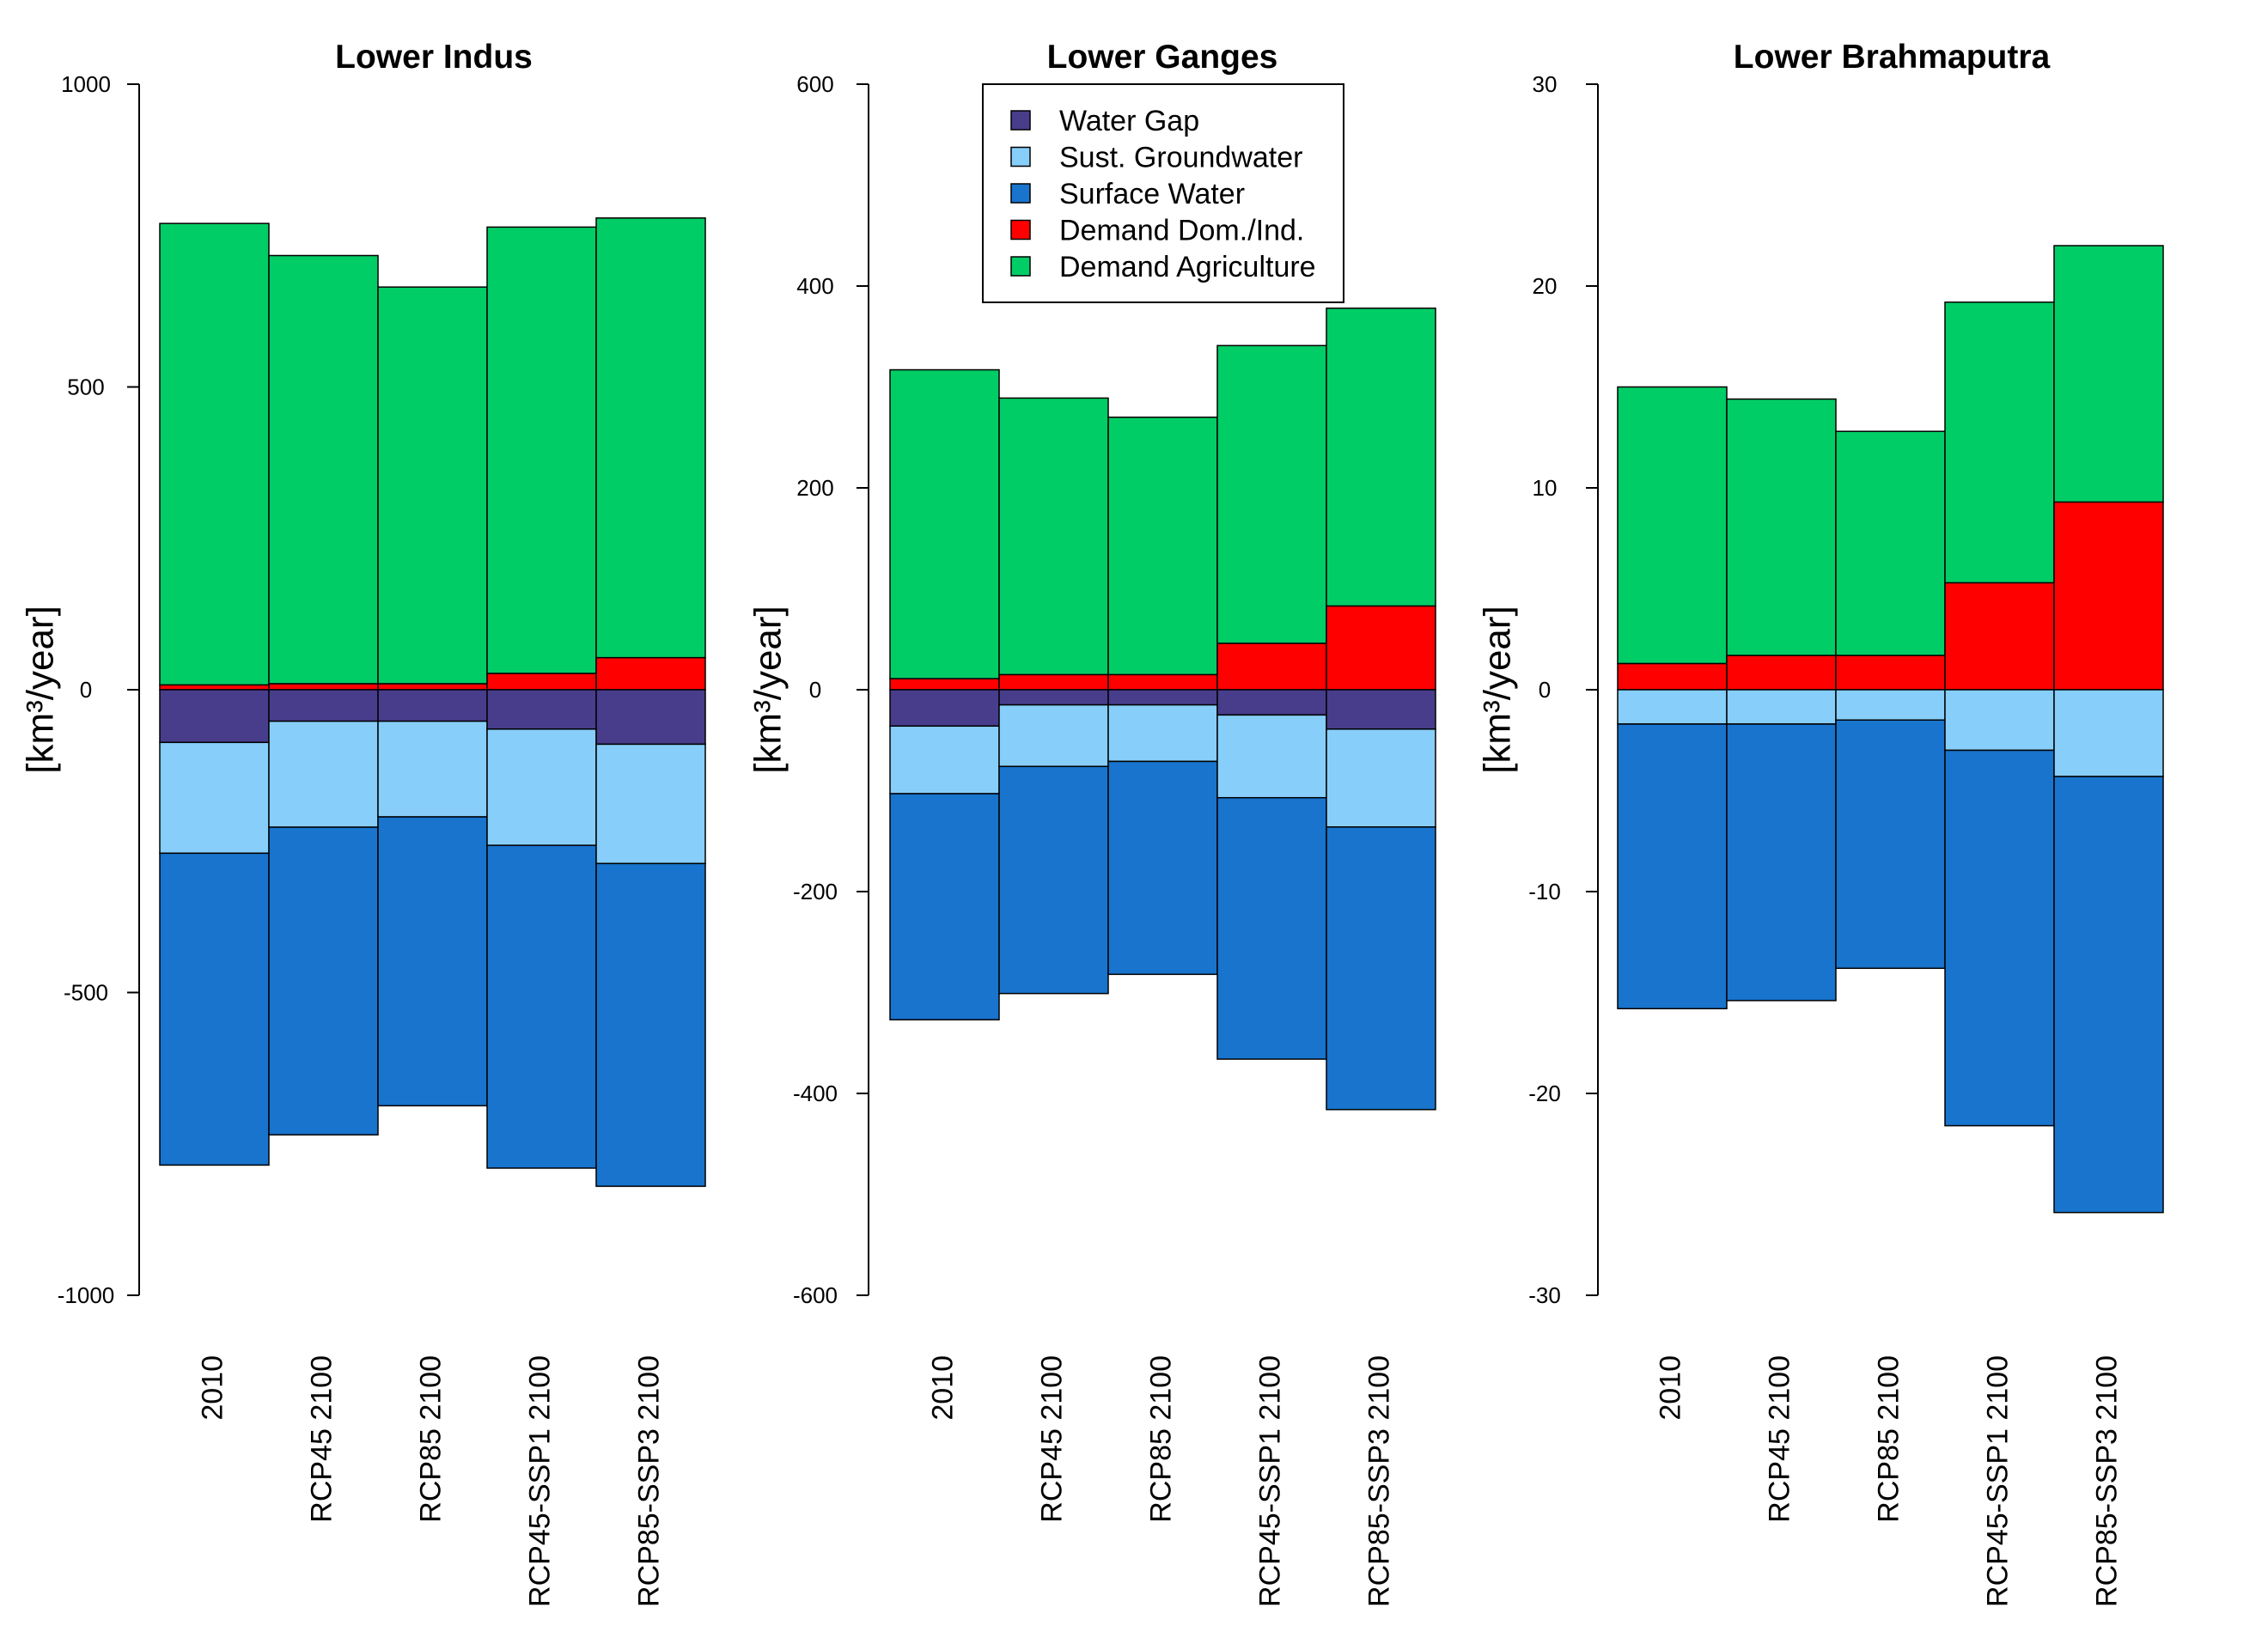 Image resolution: width=2268 pixels, height=1638 pixels. Describe the element at coordinates (1020, 230) in the screenshot. I see `legend-swatch-demand-dom-ind` at that location.